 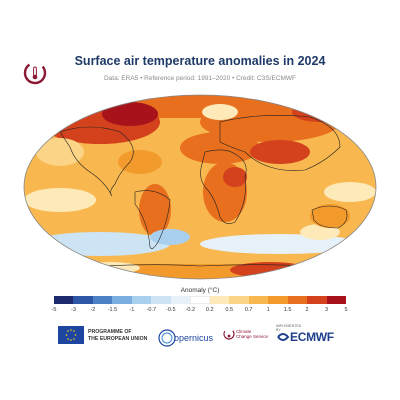 What do you see at coordinates (71, 335) in the screenshot?
I see `eu-flag-icon` at bounding box center [71, 335].